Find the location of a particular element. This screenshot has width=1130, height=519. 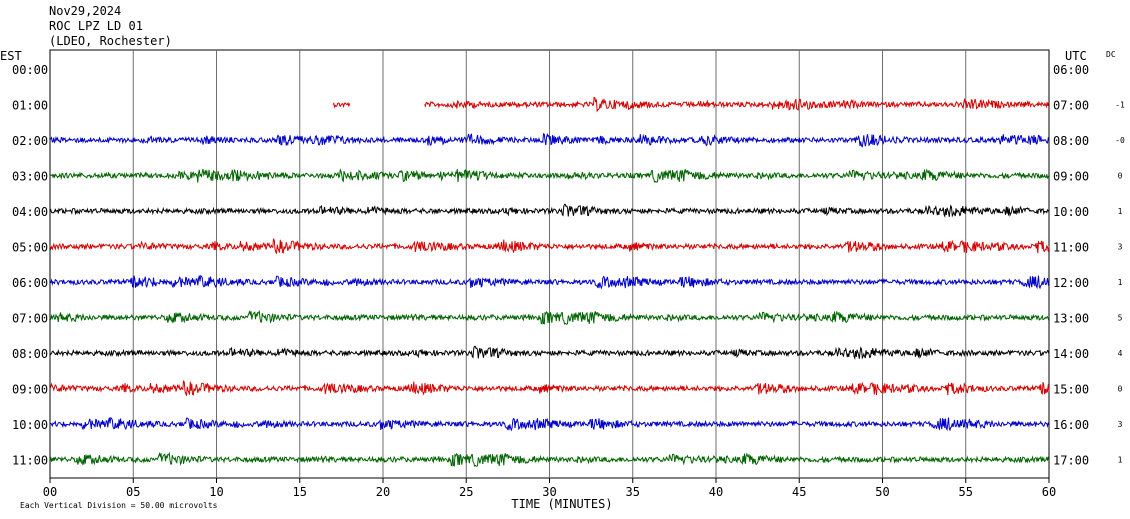

est-hour-label: 10:00 is located at coordinates (30, 425).